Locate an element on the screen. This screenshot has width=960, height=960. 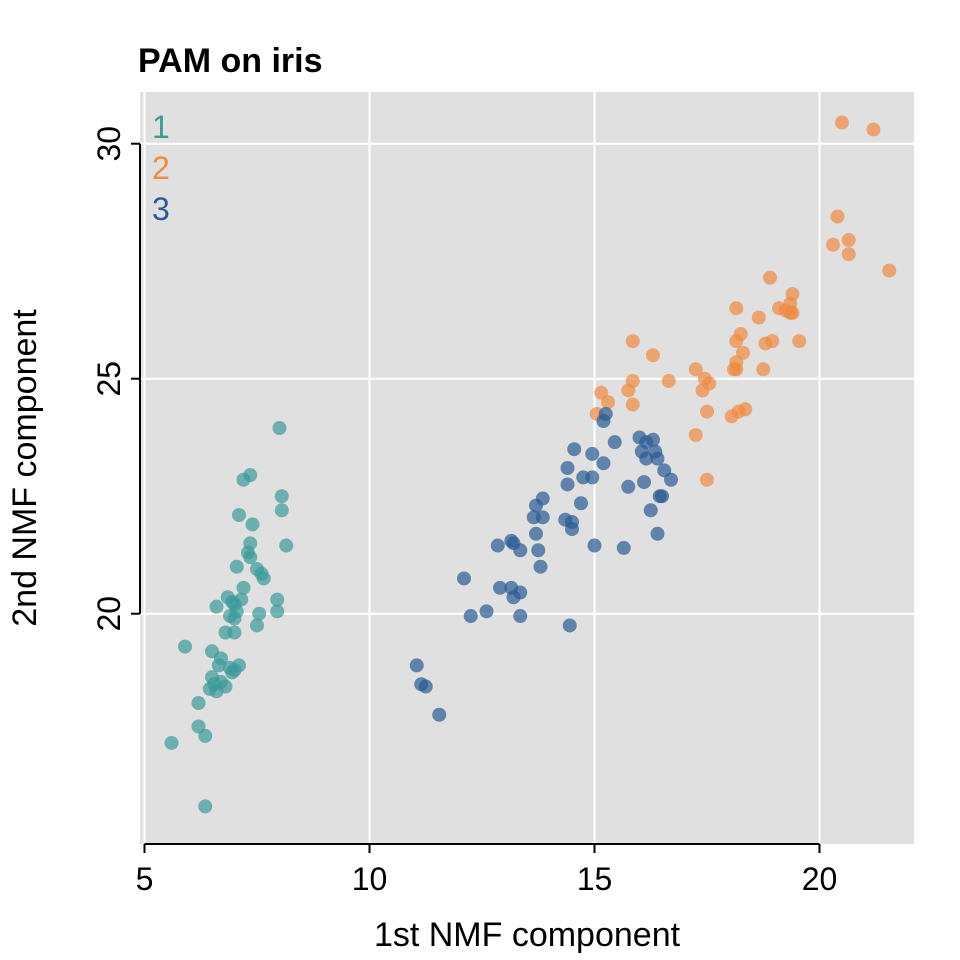
y-axis-title: 2nd NMF component is located at coordinates (25, 468).